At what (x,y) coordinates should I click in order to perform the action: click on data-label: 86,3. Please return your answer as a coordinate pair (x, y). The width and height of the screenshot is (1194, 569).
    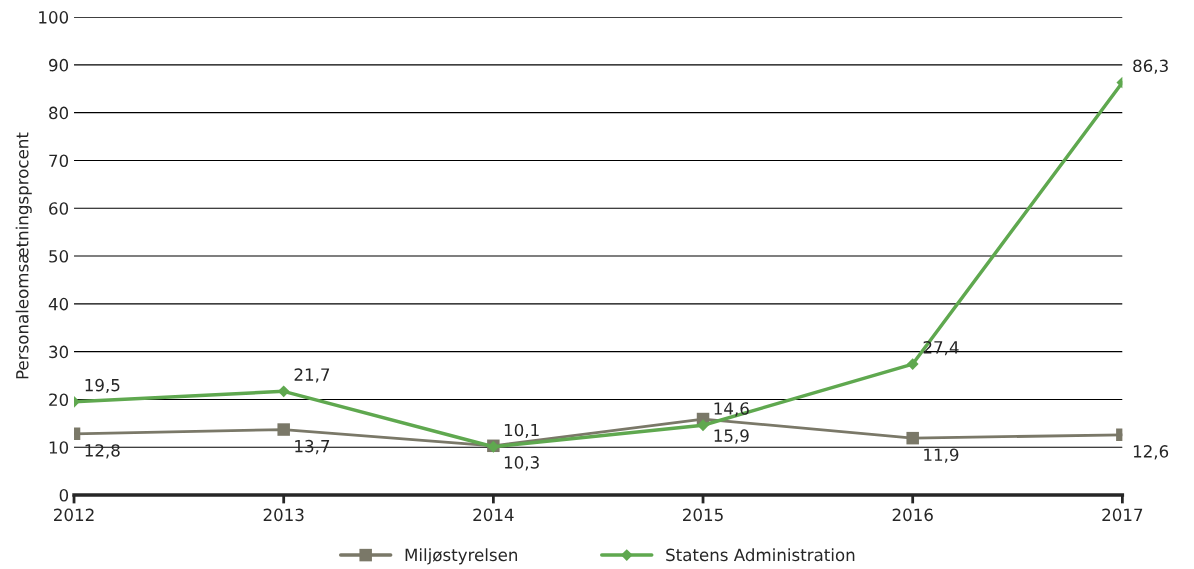
    Looking at the image, I should click on (1150, 66).